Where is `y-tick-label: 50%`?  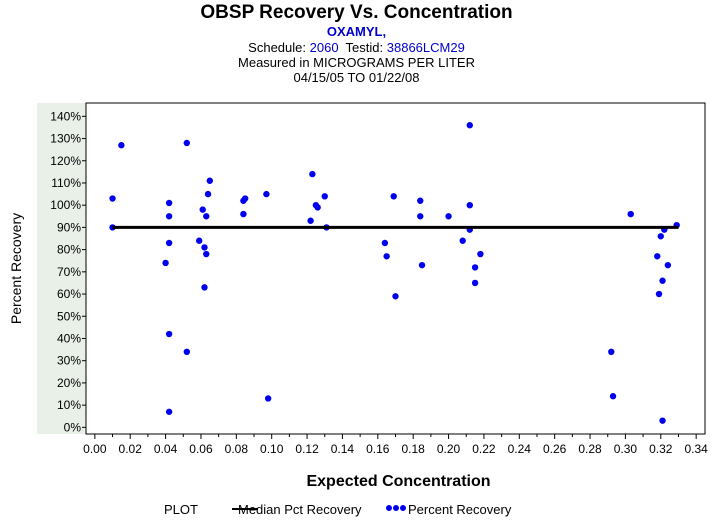
y-tick-label: 50% is located at coordinates (69, 316).